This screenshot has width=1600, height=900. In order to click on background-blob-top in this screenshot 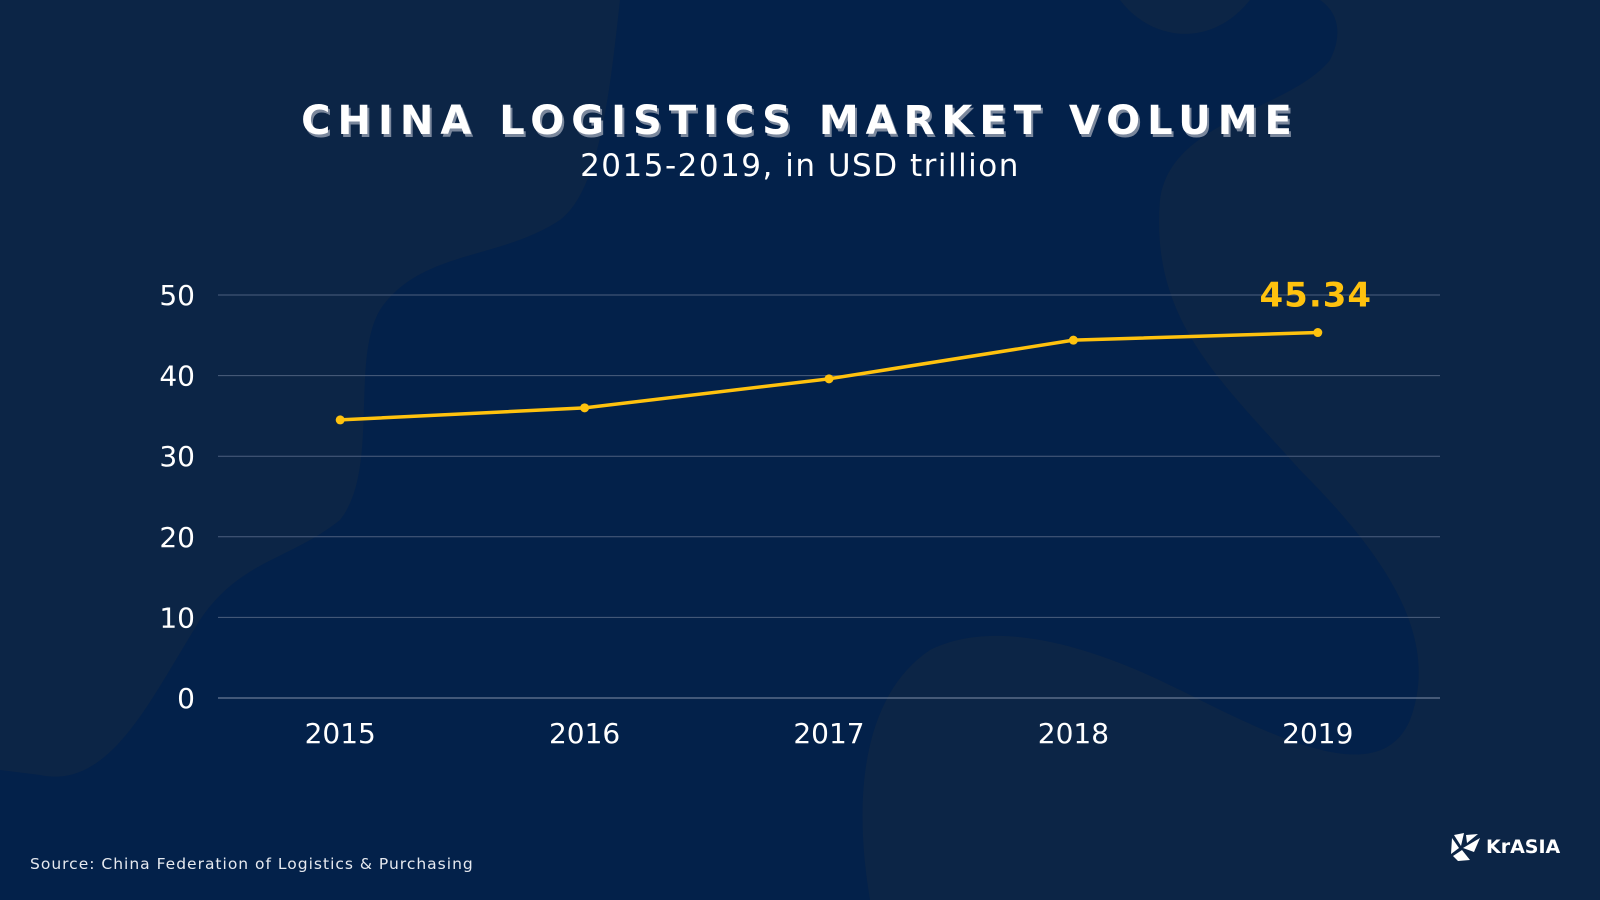, I will do `click(1185, 17)`.